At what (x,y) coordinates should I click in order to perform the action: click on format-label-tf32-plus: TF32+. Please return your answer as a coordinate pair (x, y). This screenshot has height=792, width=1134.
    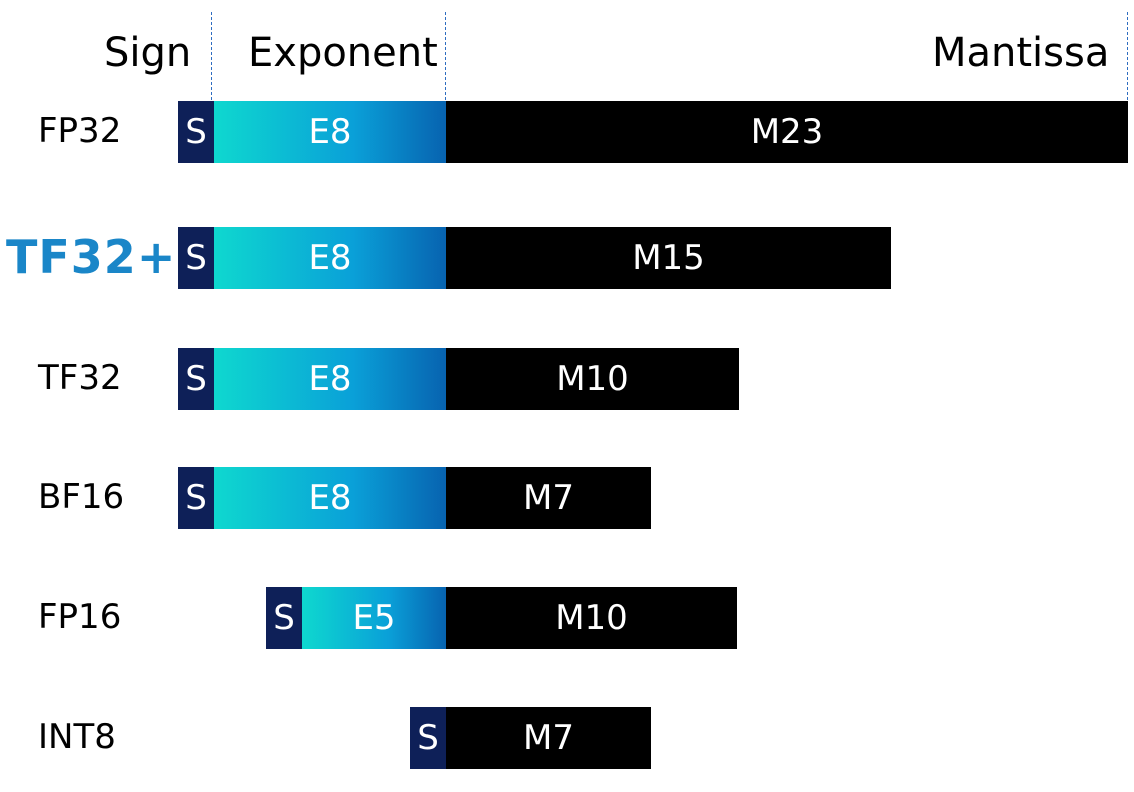
    Looking at the image, I should click on (91, 257).